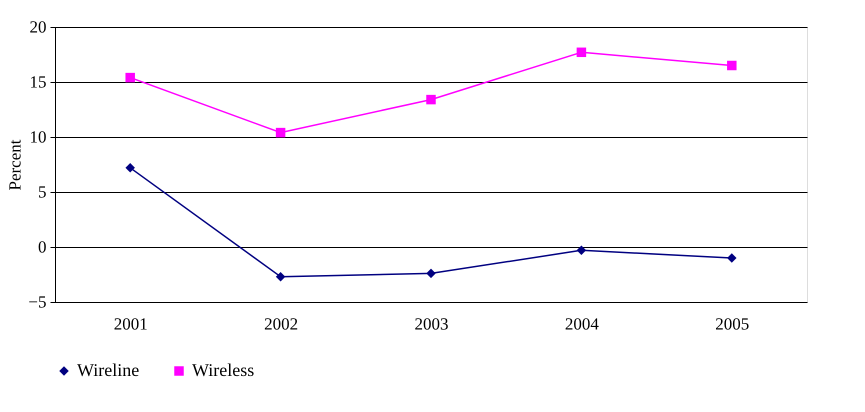  Describe the element at coordinates (732, 324) in the screenshot. I see `x-tick-label: 2005` at that location.